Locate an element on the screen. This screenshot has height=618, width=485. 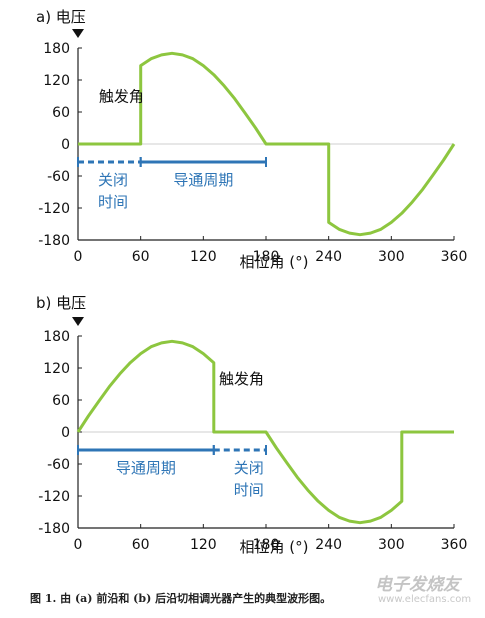
watermark: 电子发烧友 is located at coordinates (417, 585).